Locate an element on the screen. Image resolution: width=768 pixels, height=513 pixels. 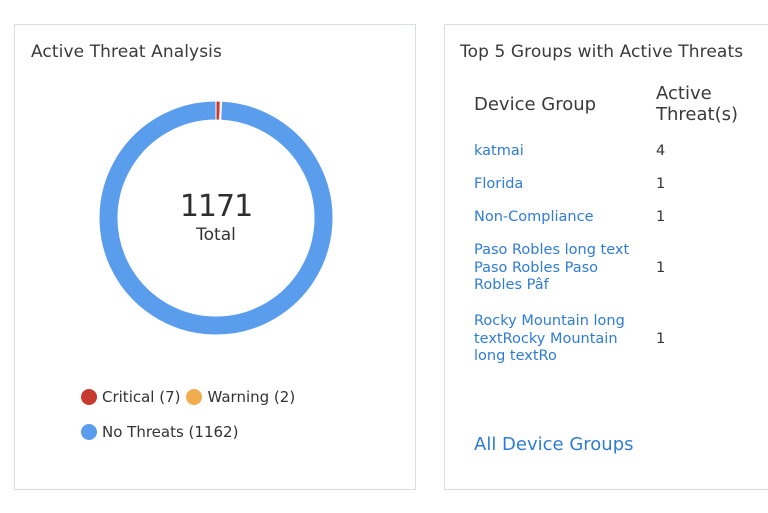
critical-dot-icon is located at coordinates (89, 397).